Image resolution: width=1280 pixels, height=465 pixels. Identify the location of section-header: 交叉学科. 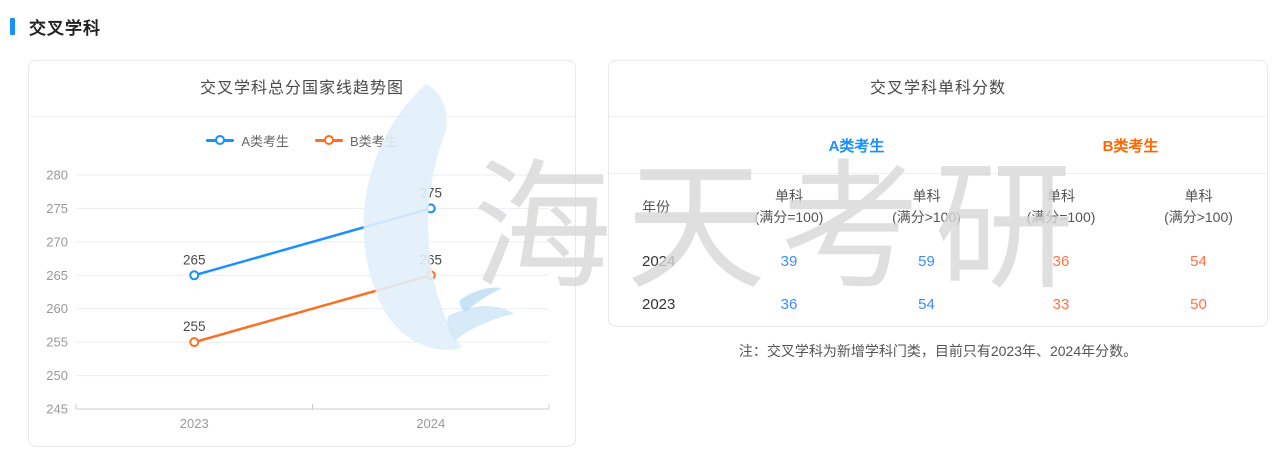
(55, 26).